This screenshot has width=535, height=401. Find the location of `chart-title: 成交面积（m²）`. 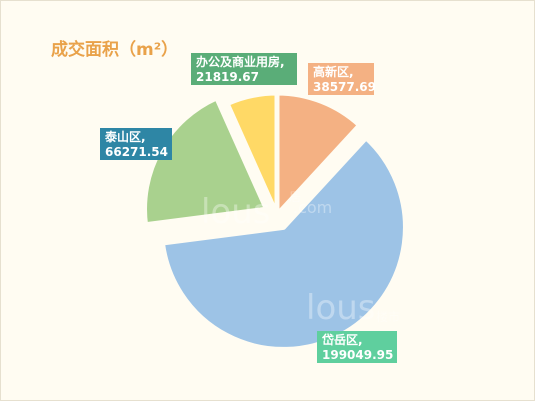

chart-title: 成交面积（m²） is located at coordinates (115, 50).